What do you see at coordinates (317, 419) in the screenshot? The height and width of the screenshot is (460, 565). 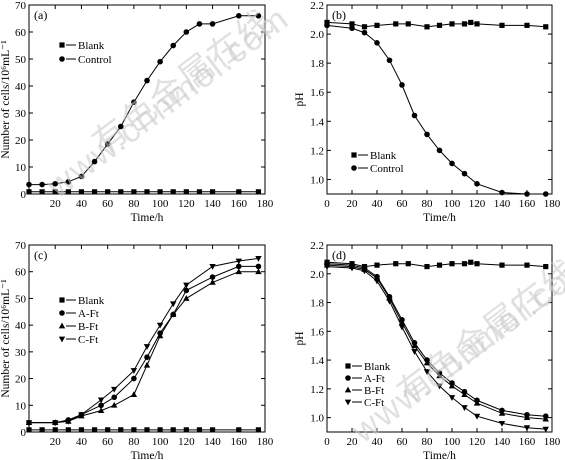 I see `y-tick-label-d: 1.0` at bounding box center [317, 419].